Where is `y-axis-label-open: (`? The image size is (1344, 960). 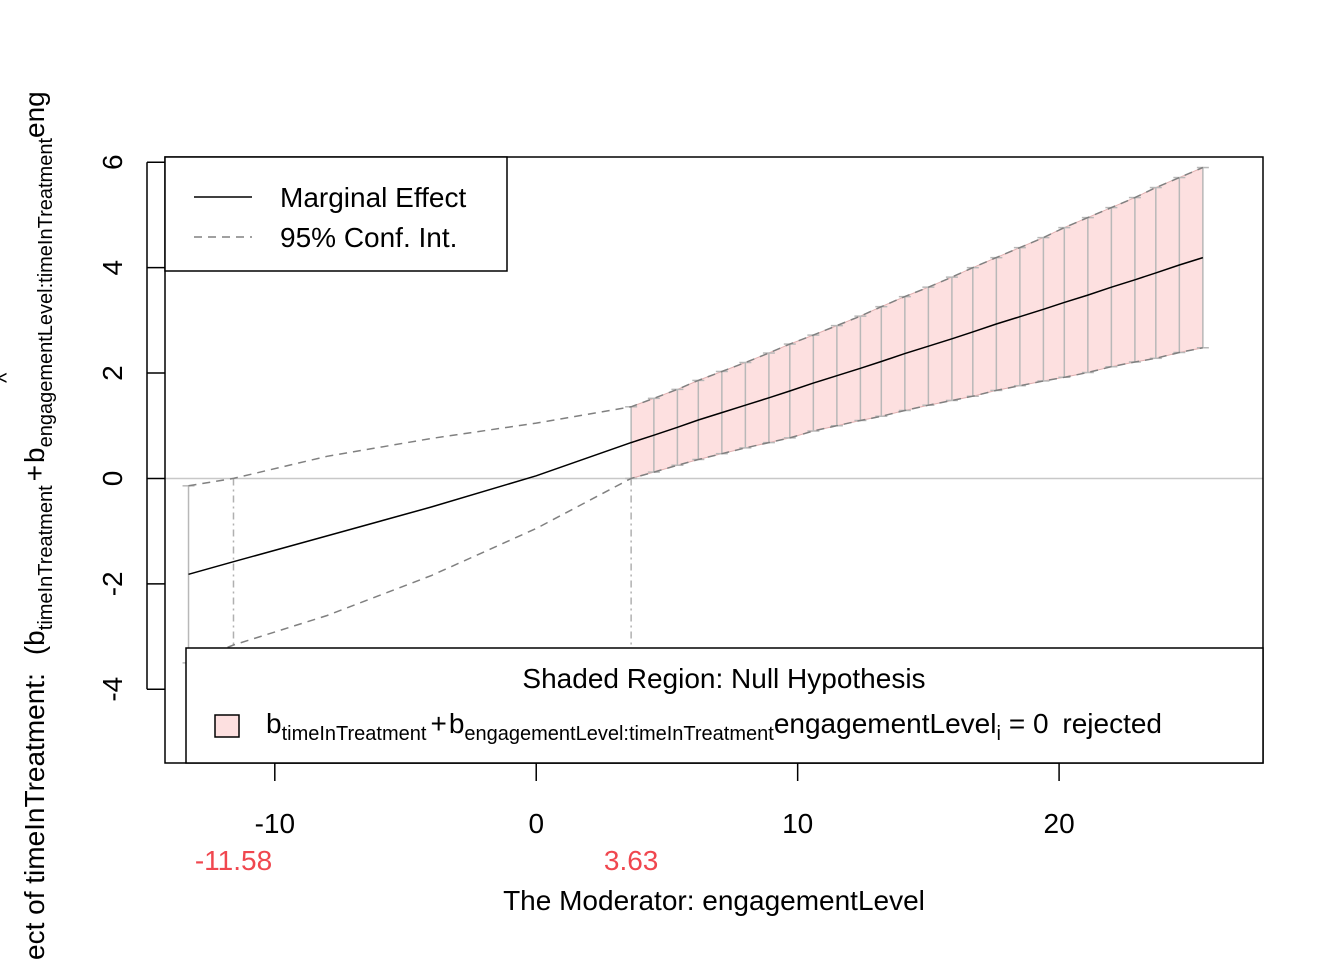 y-axis-label-open: ( is located at coordinates (34, 650).